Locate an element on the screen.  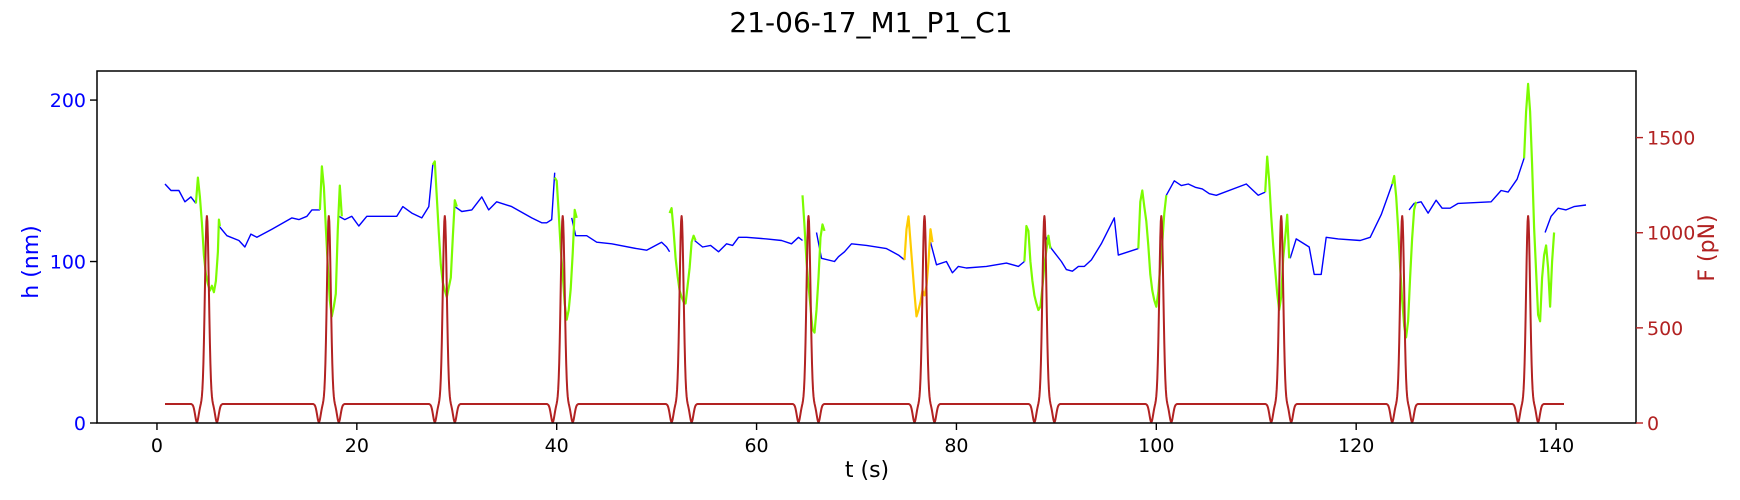
y-right-tick-label: 500 is located at coordinates (1665, 329).